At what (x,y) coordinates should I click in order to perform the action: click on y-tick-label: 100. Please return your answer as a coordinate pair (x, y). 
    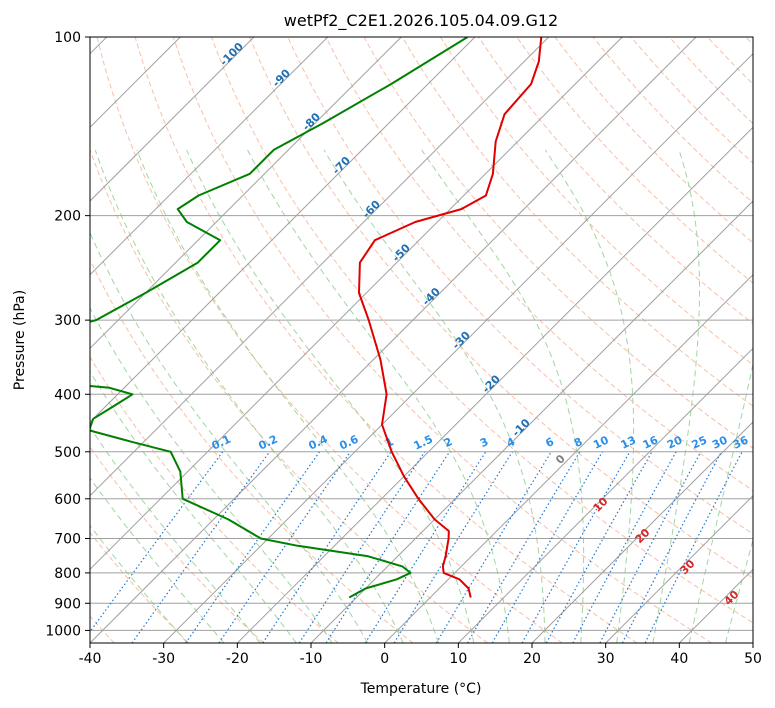
    Looking at the image, I should click on (67, 38).